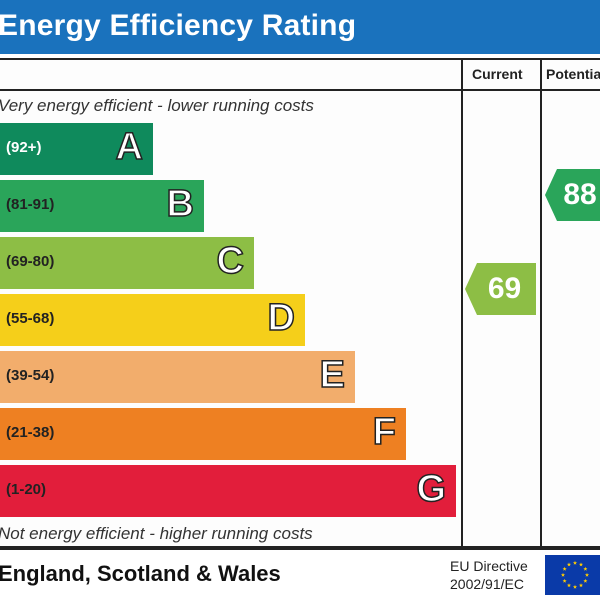 Image resolution: width=600 pixels, height=600 pixels. I want to click on potential-column-header: Potential, so click(573, 74).